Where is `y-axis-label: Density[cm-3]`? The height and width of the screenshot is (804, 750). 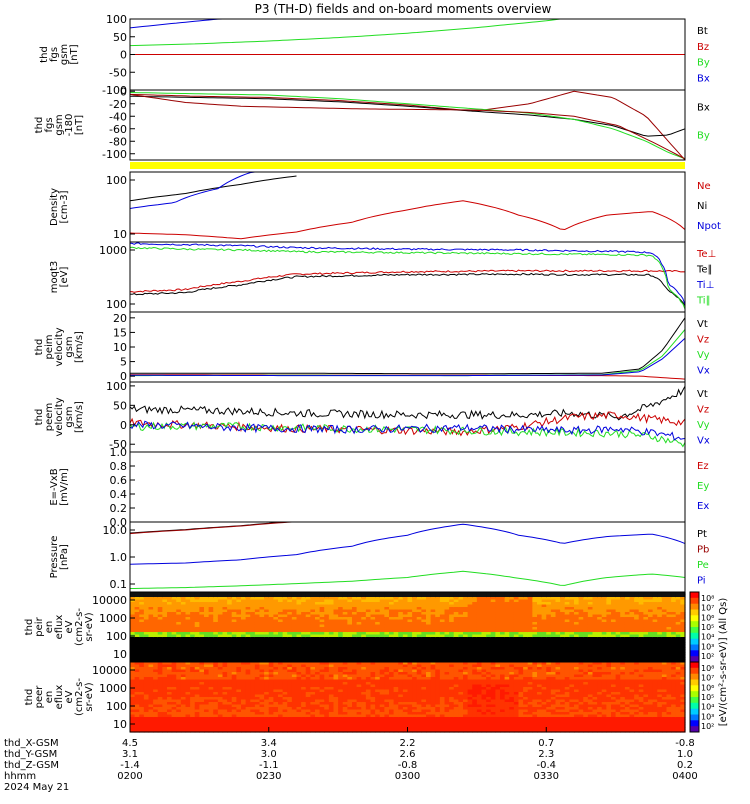
y-axis-label: Density[cm-3] is located at coordinates (59, 207).